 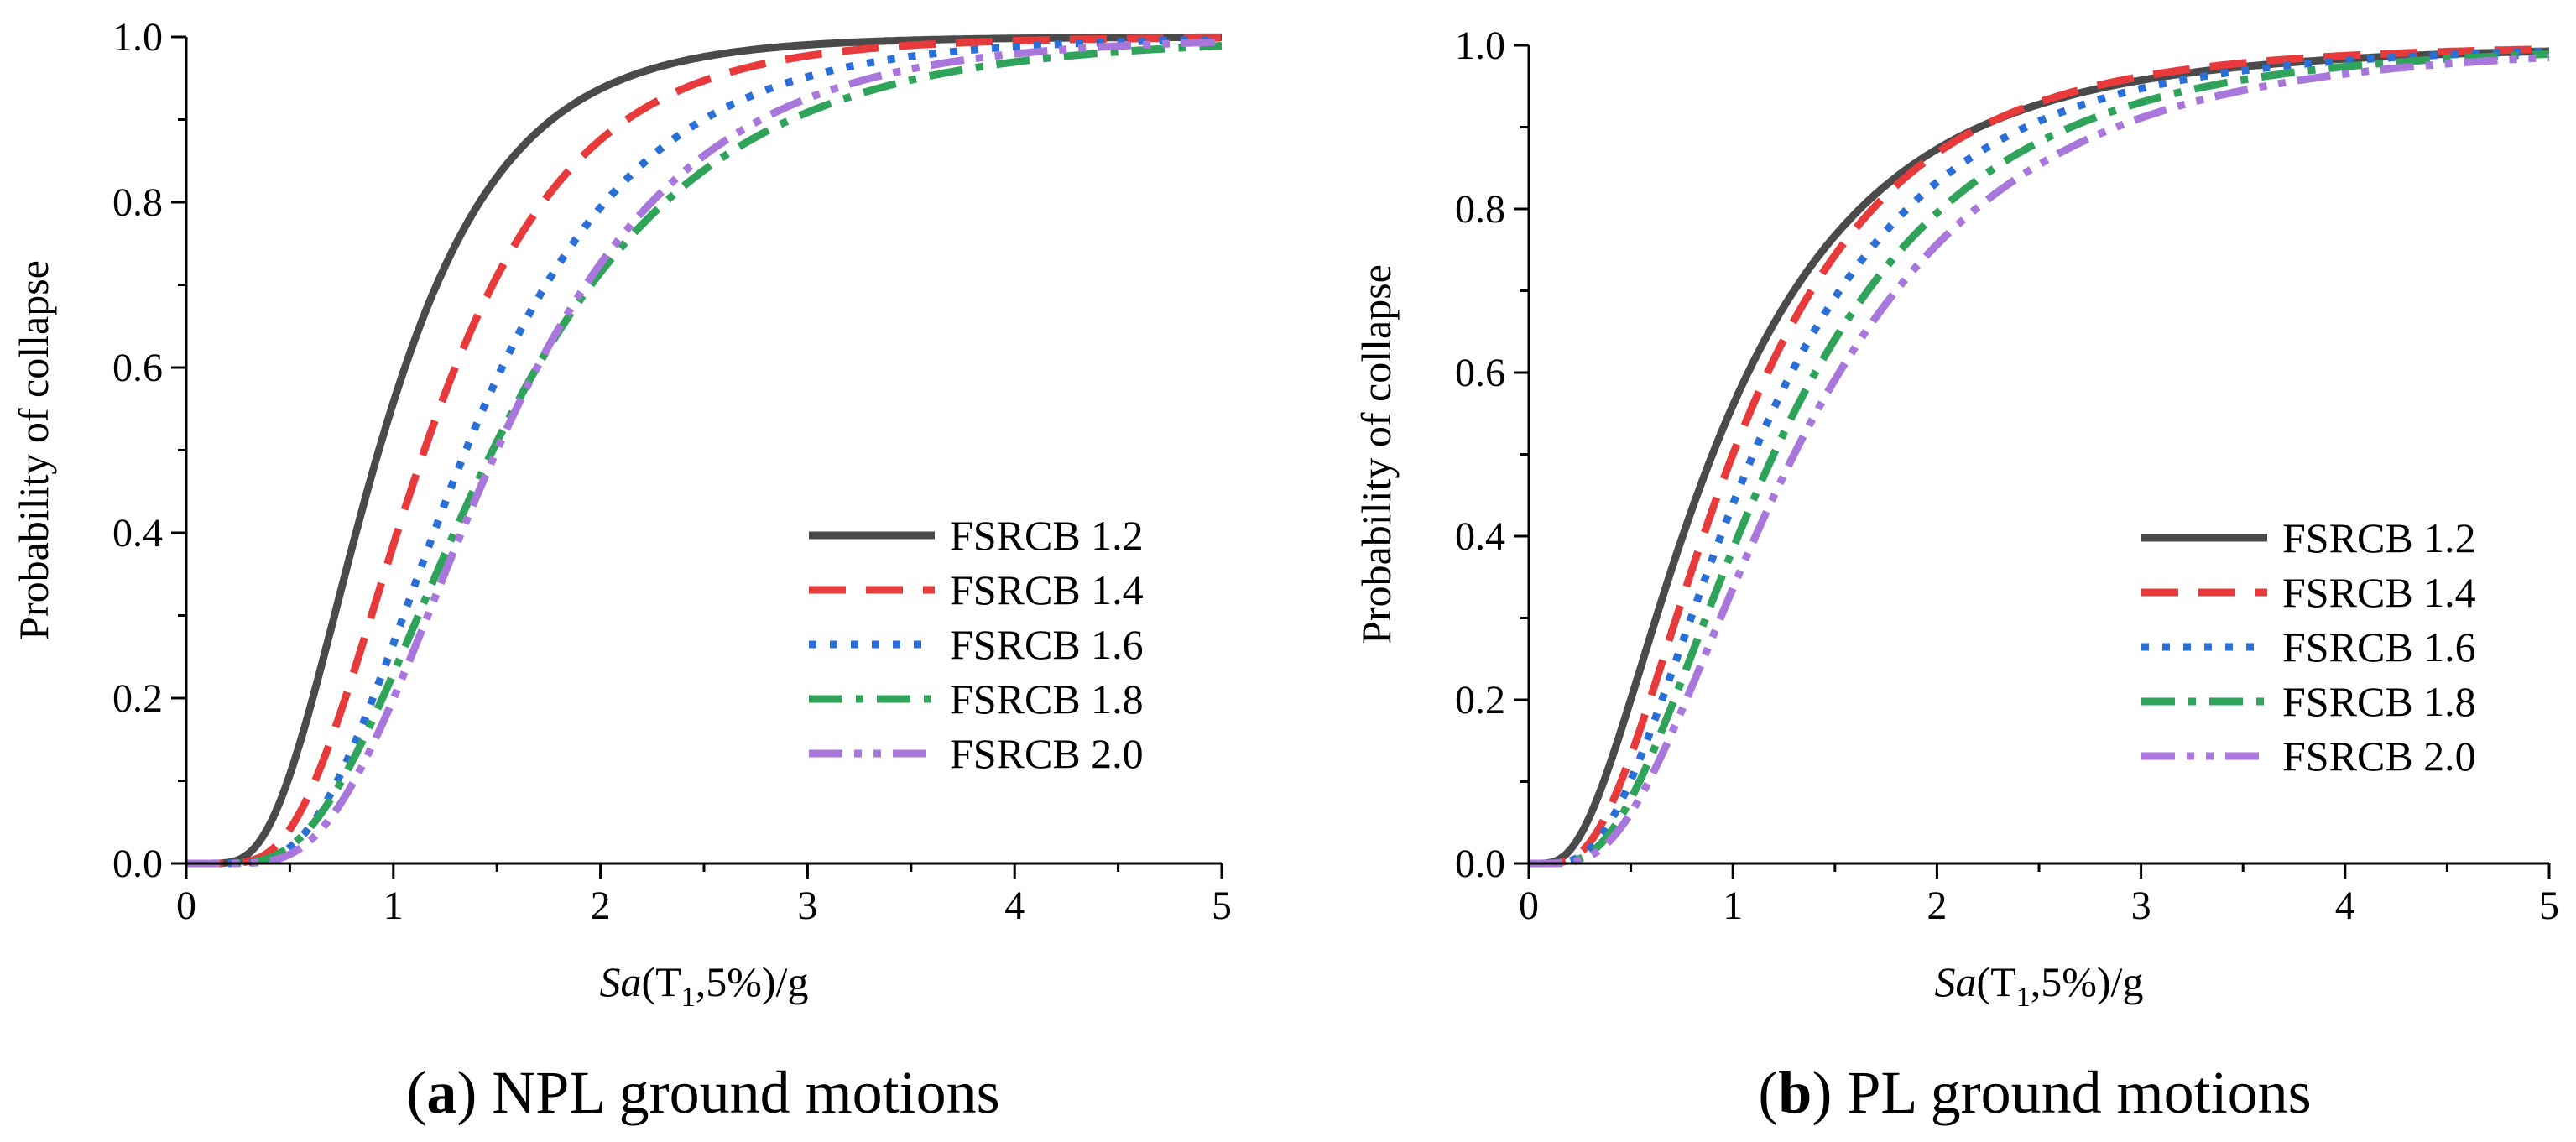 What do you see at coordinates (702, 1093) in the screenshot?
I see `panel-caption: (a) NPL ground motions` at bounding box center [702, 1093].